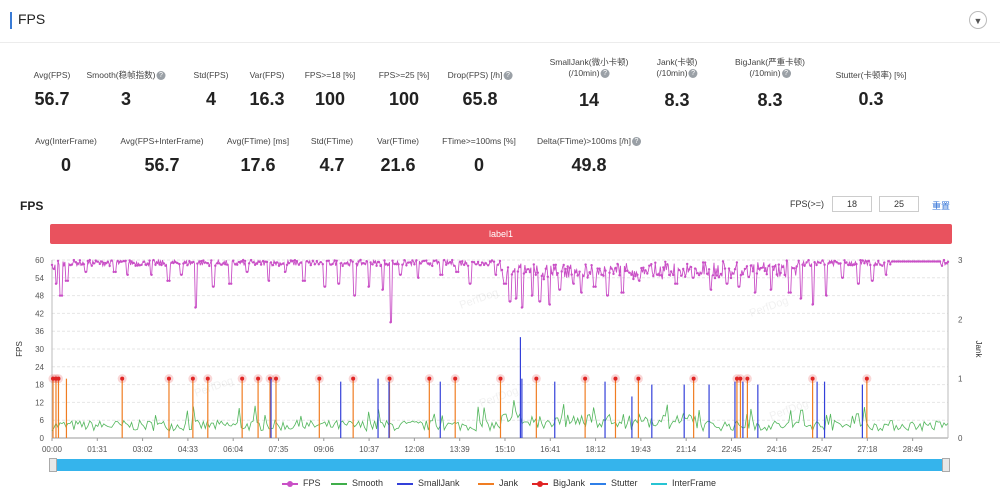  I want to click on range-handle-right, so click(946, 465).